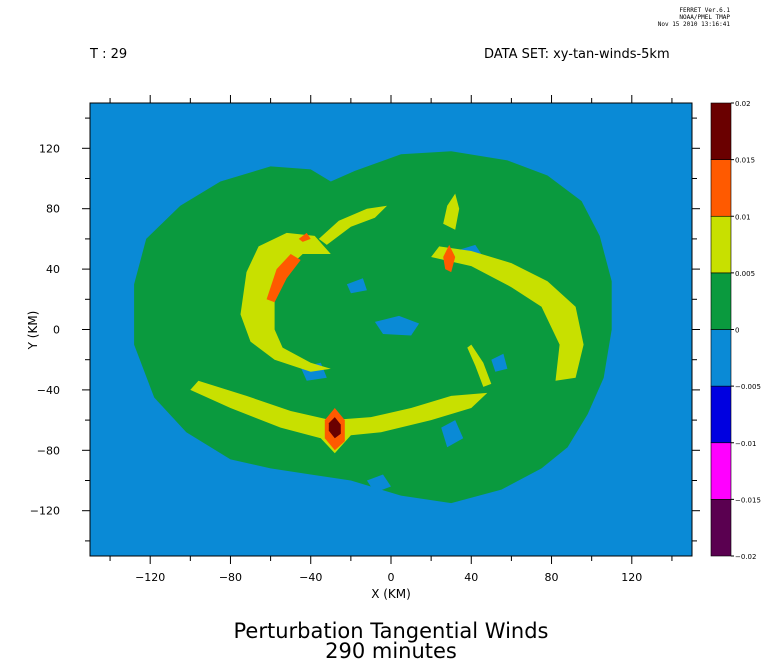 The image size is (768, 663). Describe the element at coordinates (704, 10) in the screenshot. I see `stamp-line-1: FERRET Ver.6.1` at that location.